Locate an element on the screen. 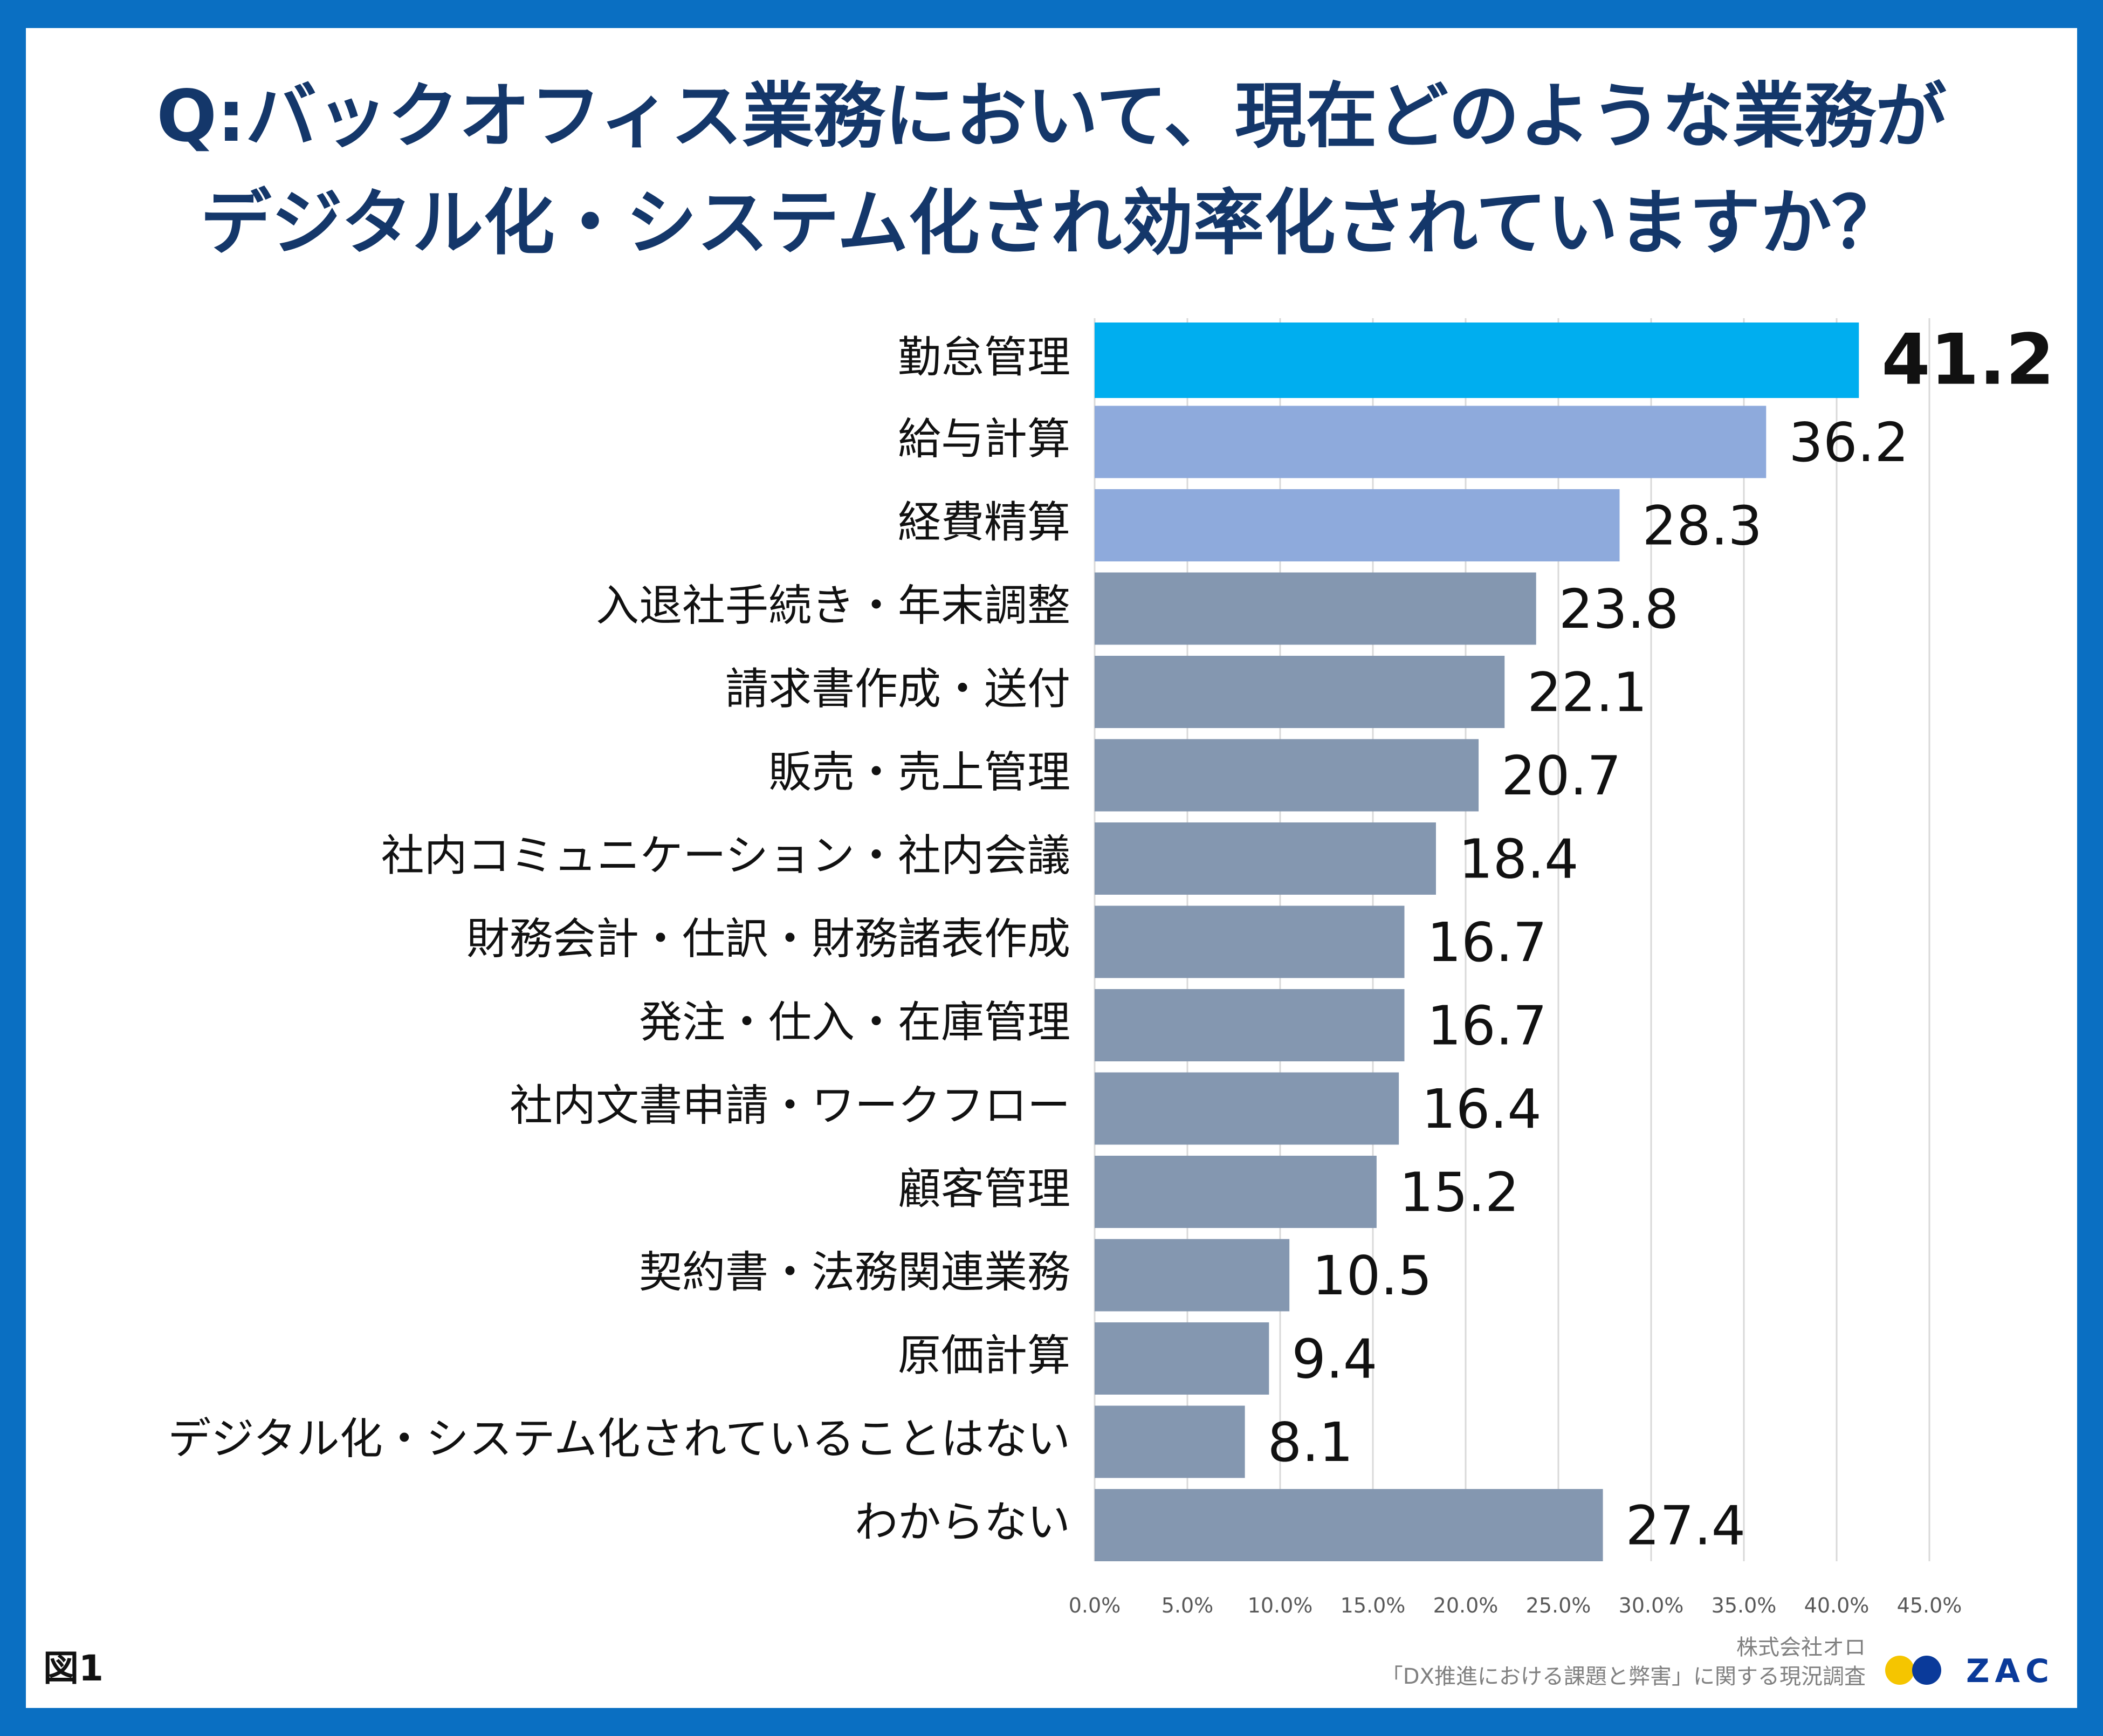  data-label: 15.2 is located at coordinates (1459, 1192).